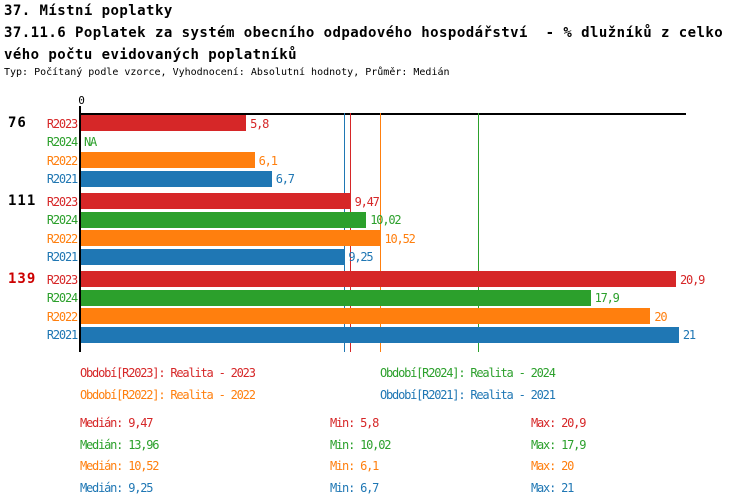  What do you see at coordinates (62, 220) in the screenshot?
I see `row-label-R2024-111: R2024` at bounding box center [62, 220].